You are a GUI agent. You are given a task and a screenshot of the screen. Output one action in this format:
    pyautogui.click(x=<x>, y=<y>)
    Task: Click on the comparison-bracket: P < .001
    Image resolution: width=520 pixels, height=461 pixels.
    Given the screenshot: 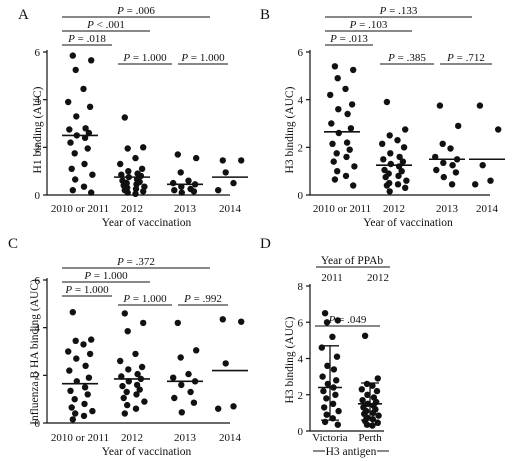 What is the action you would take?
    pyautogui.click(x=106, y=25)
    